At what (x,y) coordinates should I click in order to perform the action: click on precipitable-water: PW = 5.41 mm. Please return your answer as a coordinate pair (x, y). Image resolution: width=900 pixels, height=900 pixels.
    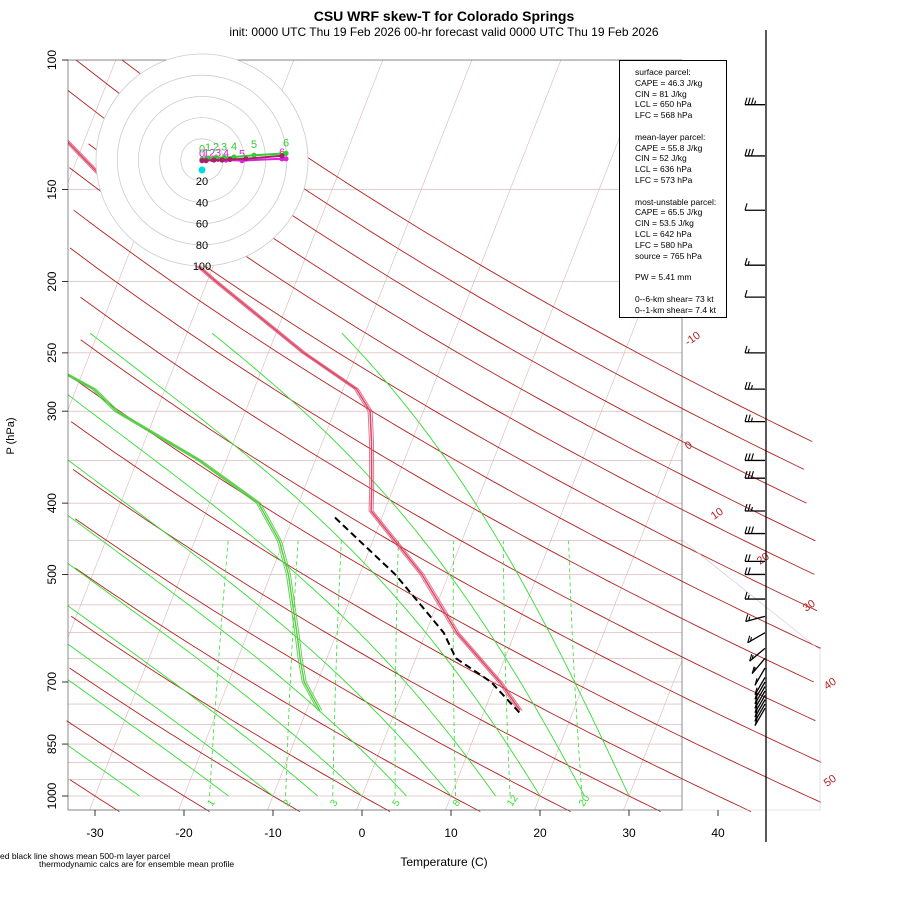
    Looking at the image, I should click on (663, 277).